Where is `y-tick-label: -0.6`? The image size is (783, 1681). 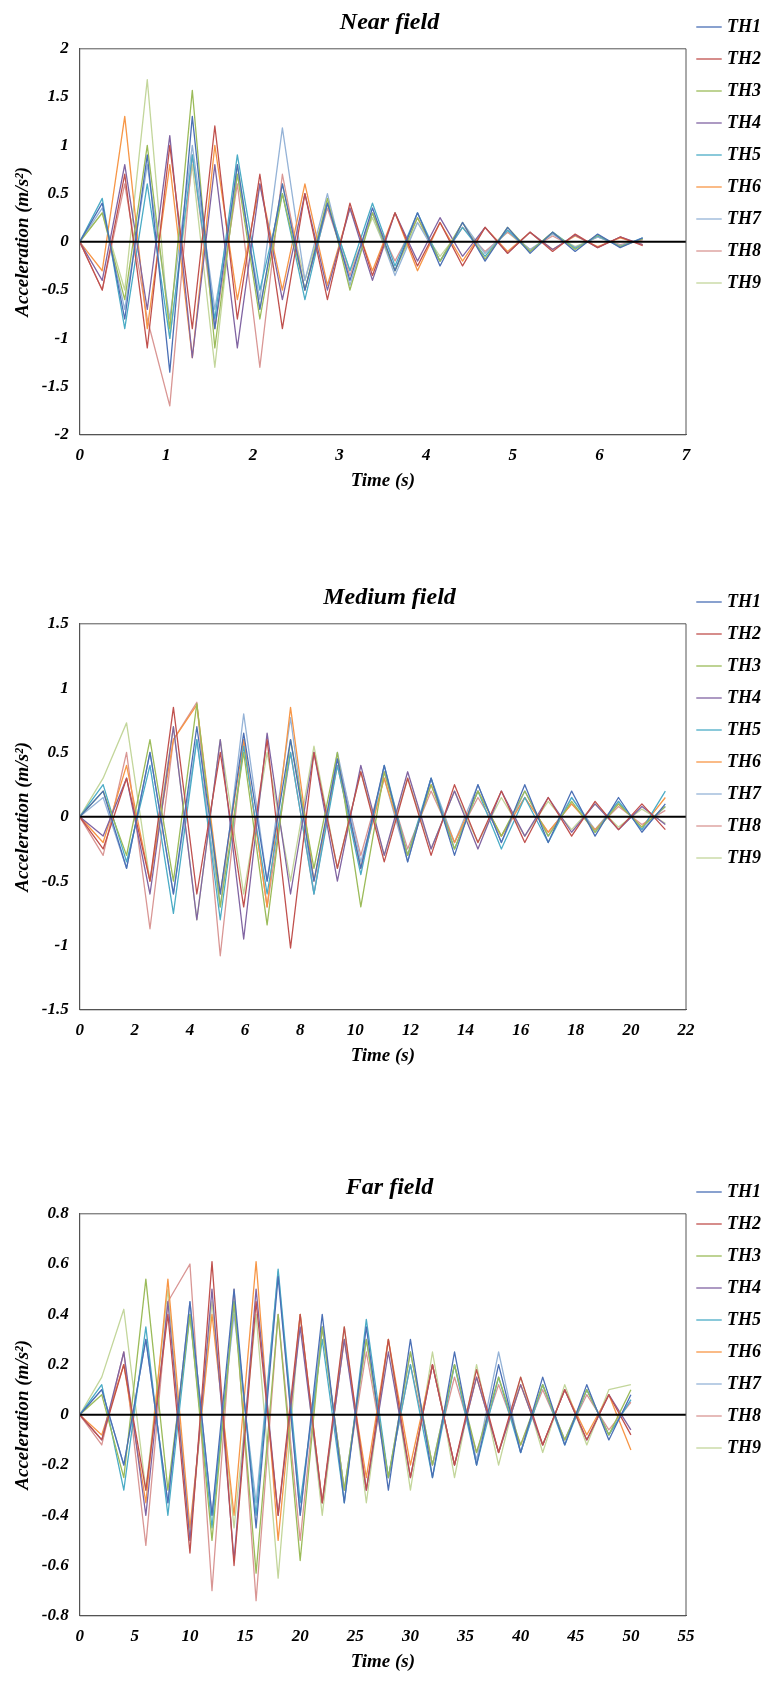
y-tick-label: -0.6 is located at coordinates (55, 1564).